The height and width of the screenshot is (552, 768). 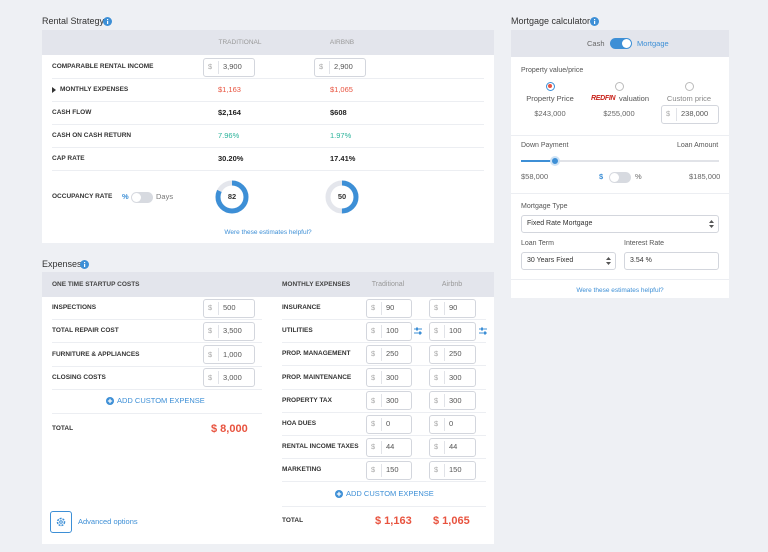 I want to click on input-value: 90, so click(x=390, y=307).